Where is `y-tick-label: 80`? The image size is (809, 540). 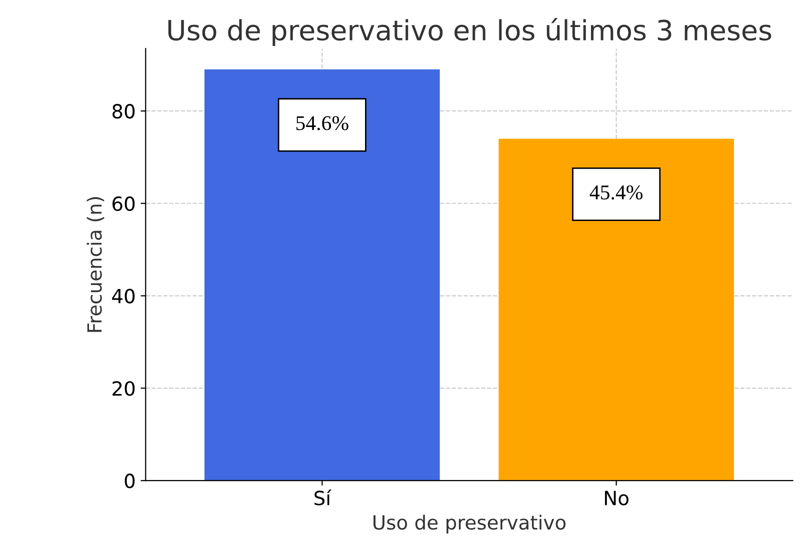
y-tick-label: 80 is located at coordinates (123, 111).